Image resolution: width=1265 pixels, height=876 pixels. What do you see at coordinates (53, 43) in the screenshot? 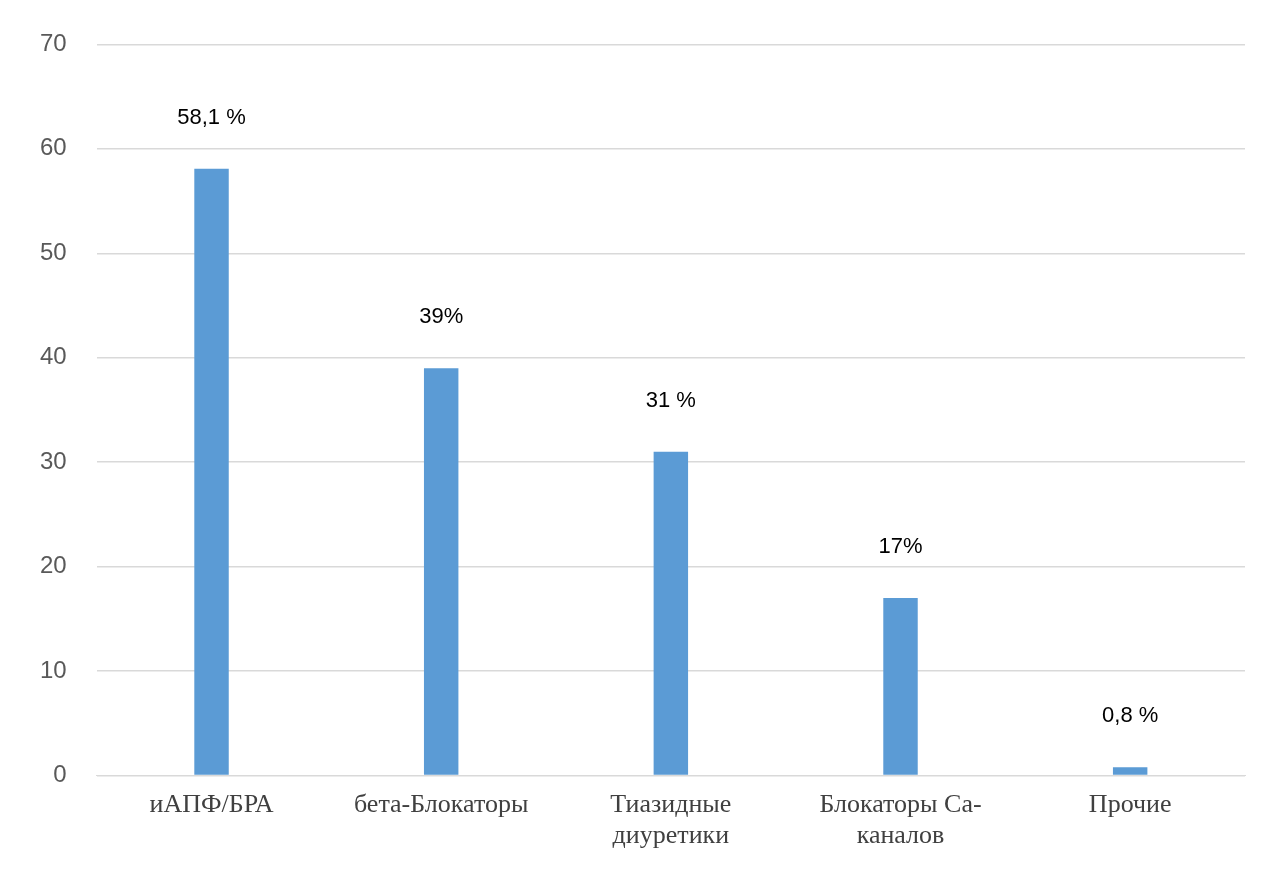
I see `y-tick-label: 70` at bounding box center [53, 43].